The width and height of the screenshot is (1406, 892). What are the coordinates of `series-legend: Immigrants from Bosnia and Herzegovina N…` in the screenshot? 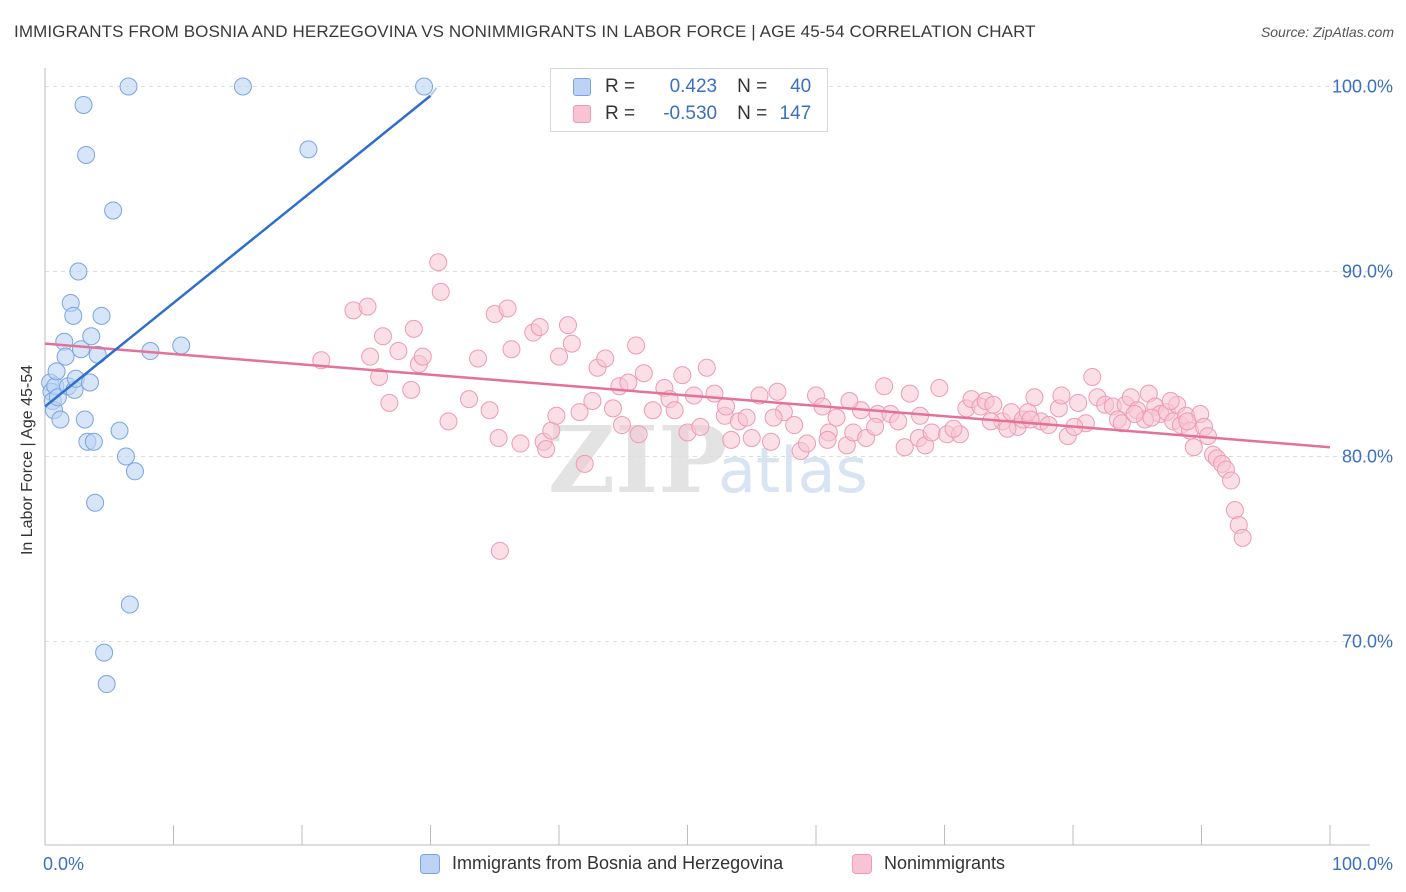 It's located at (703, 865).